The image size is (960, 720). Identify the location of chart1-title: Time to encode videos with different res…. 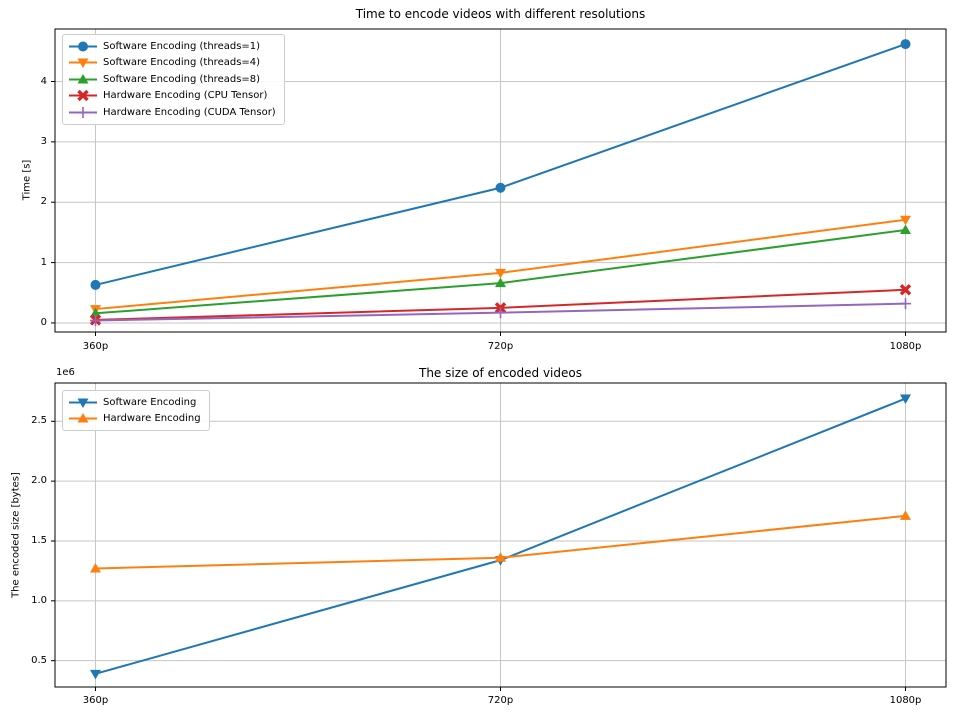
(500, 14).